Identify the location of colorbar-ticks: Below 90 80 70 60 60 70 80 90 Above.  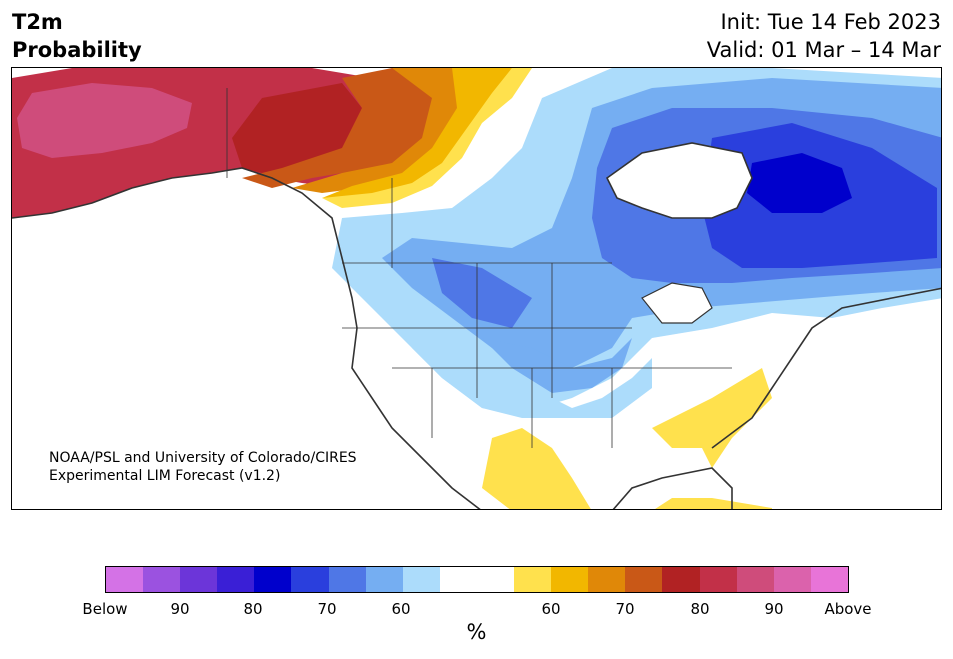
(476, 610).